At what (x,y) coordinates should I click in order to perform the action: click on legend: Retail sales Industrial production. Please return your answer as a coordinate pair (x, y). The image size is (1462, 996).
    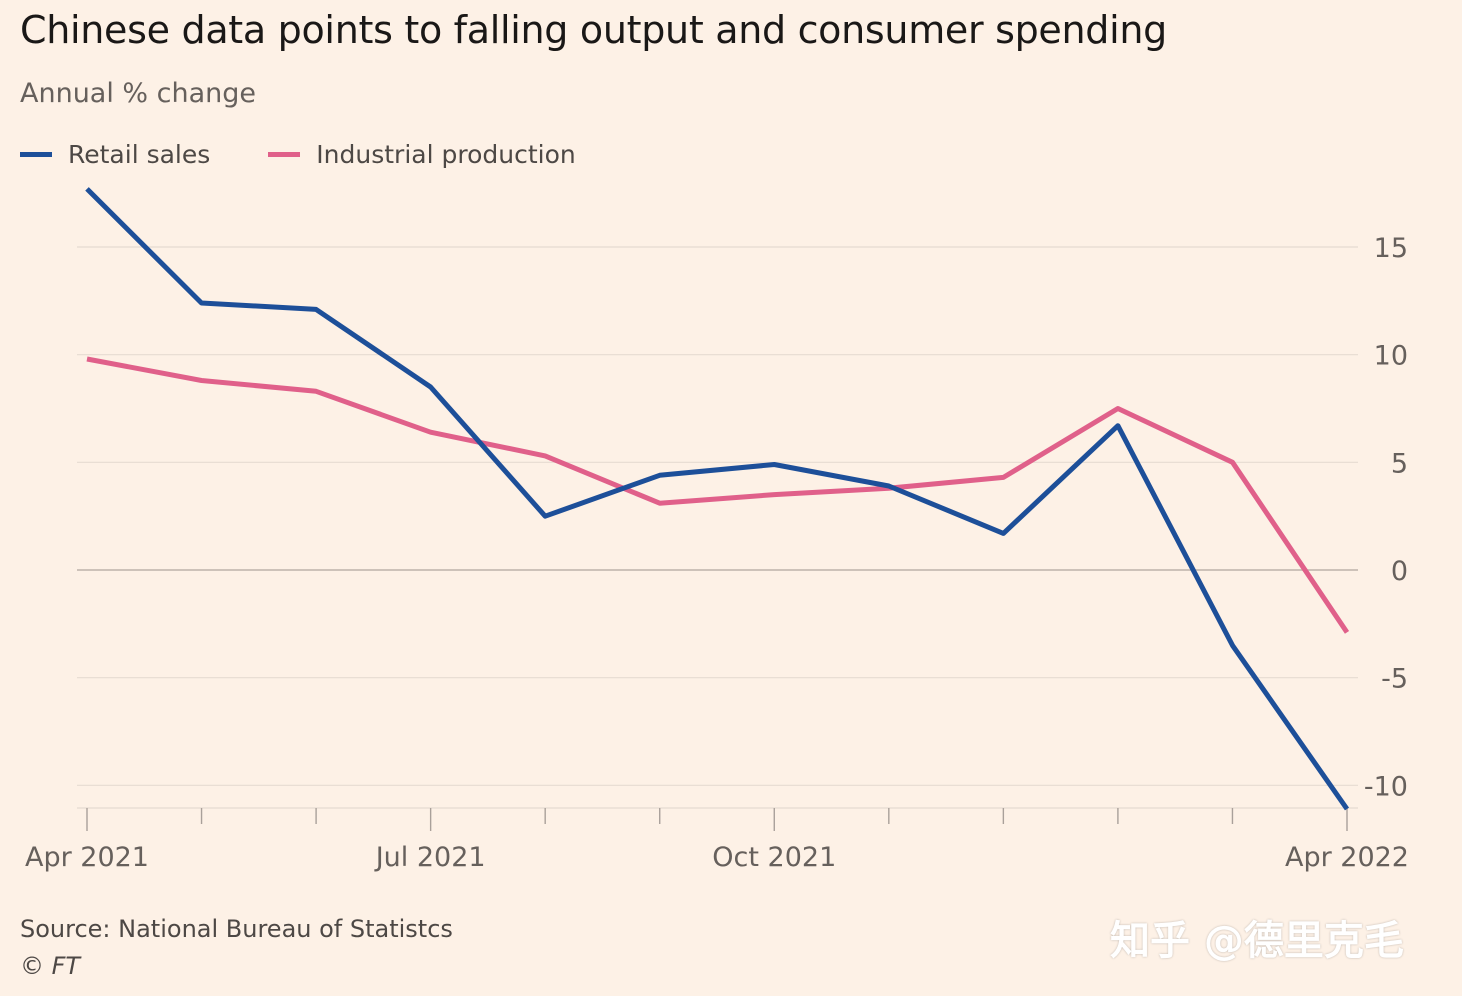
    Looking at the image, I should click on (327, 154).